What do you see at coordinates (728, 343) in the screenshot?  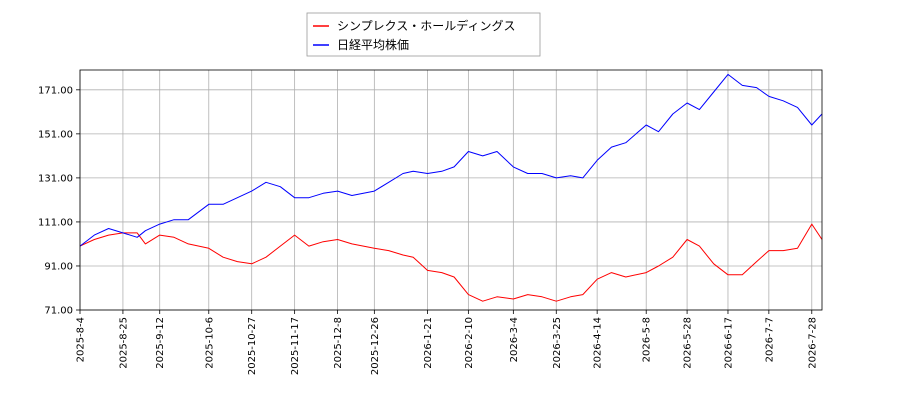 I see `x-tick-label: 2026-6-17` at bounding box center [728, 343].